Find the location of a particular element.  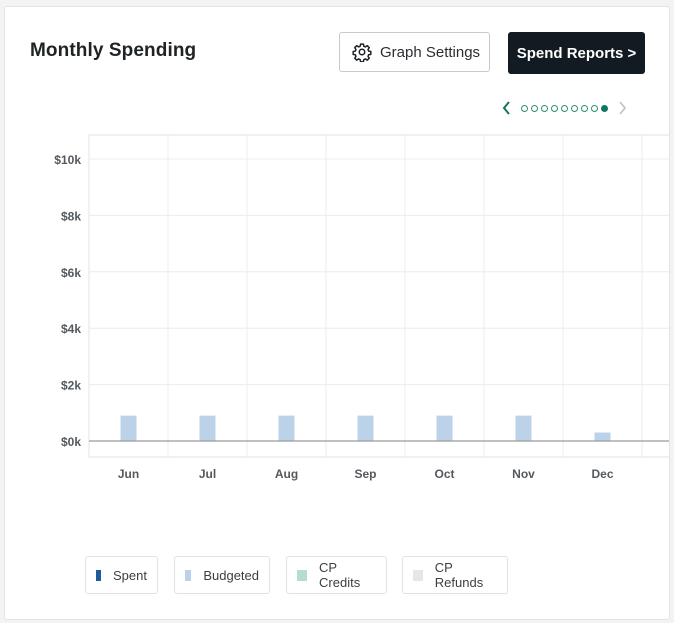

legend-label-cp-refunds: CP Refunds is located at coordinates (459, 575).